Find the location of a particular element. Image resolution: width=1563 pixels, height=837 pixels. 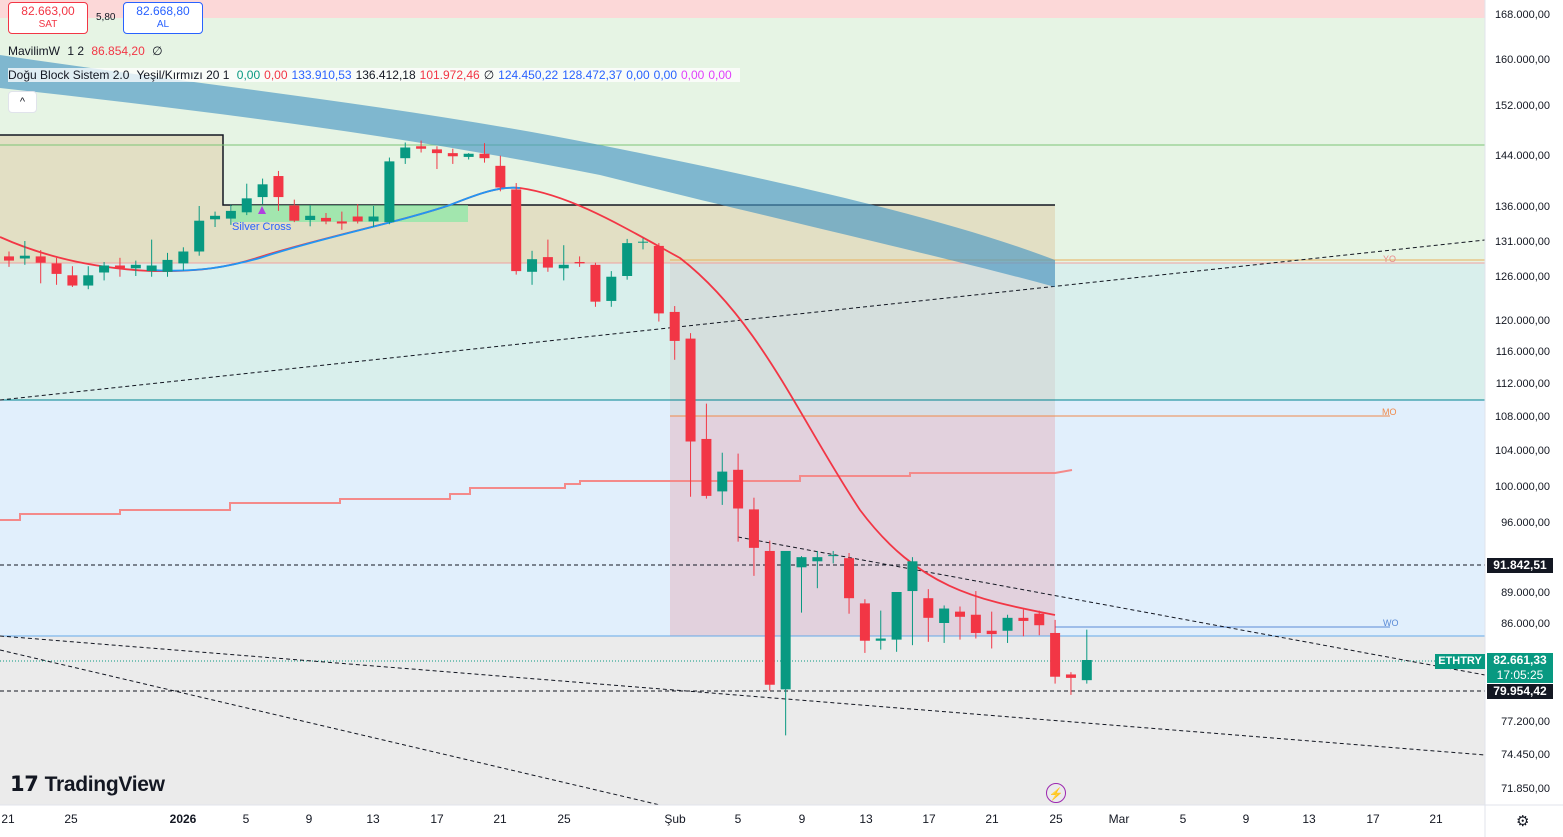

indicator-name: Doğu Block Sistem 2.0 is located at coordinates (69, 75).